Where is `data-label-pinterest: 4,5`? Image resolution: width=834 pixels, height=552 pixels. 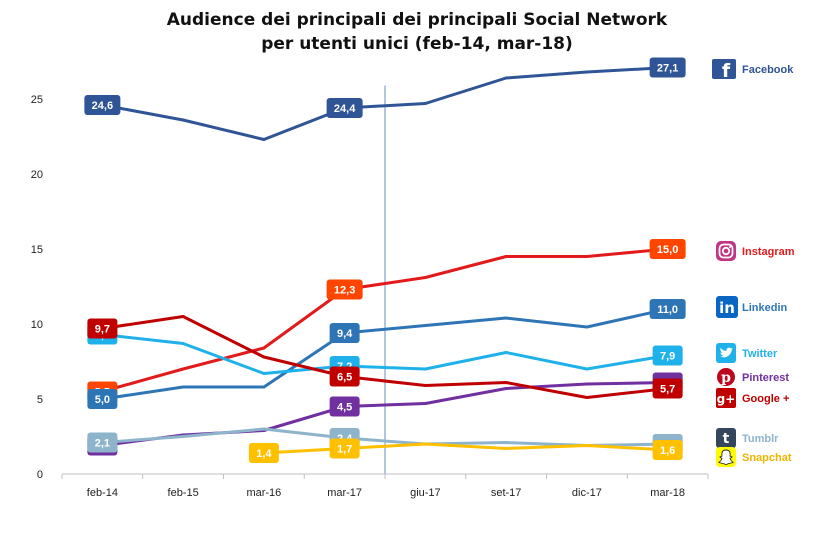 data-label-pinterest: 4,5 is located at coordinates (344, 408).